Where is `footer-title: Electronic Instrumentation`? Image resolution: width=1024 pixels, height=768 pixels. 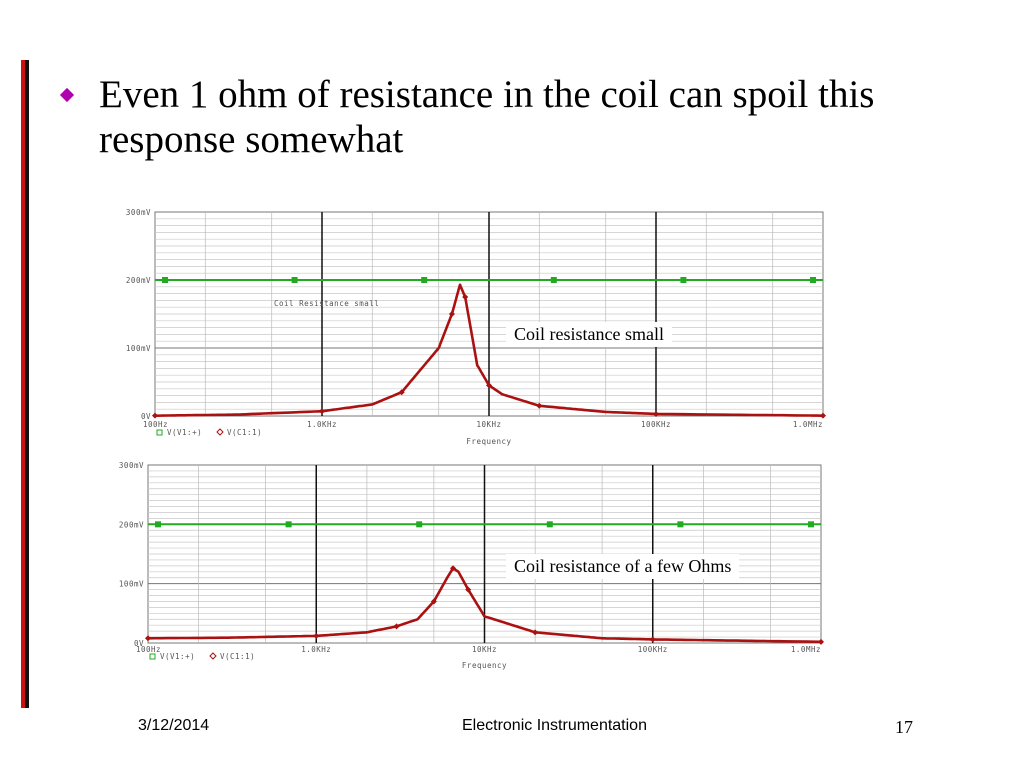
footer-title: Electronic Instrumentation is located at coordinates (554, 725).